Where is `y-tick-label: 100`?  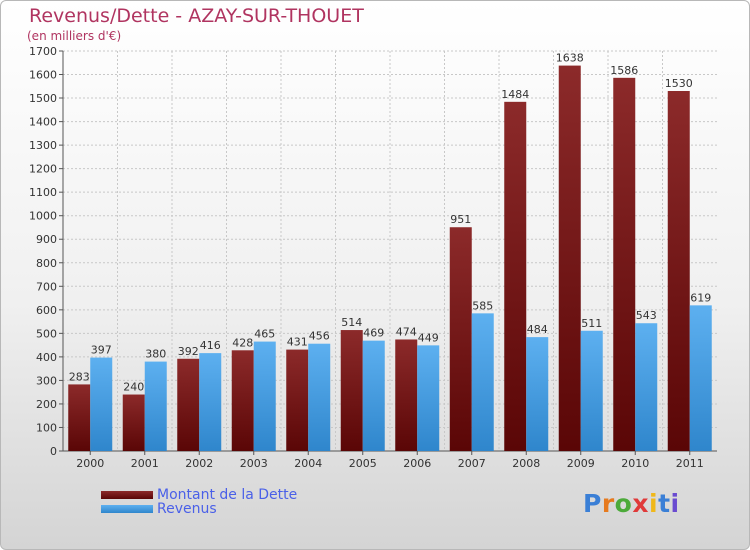 y-tick-label: 100 is located at coordinates (46, 427).